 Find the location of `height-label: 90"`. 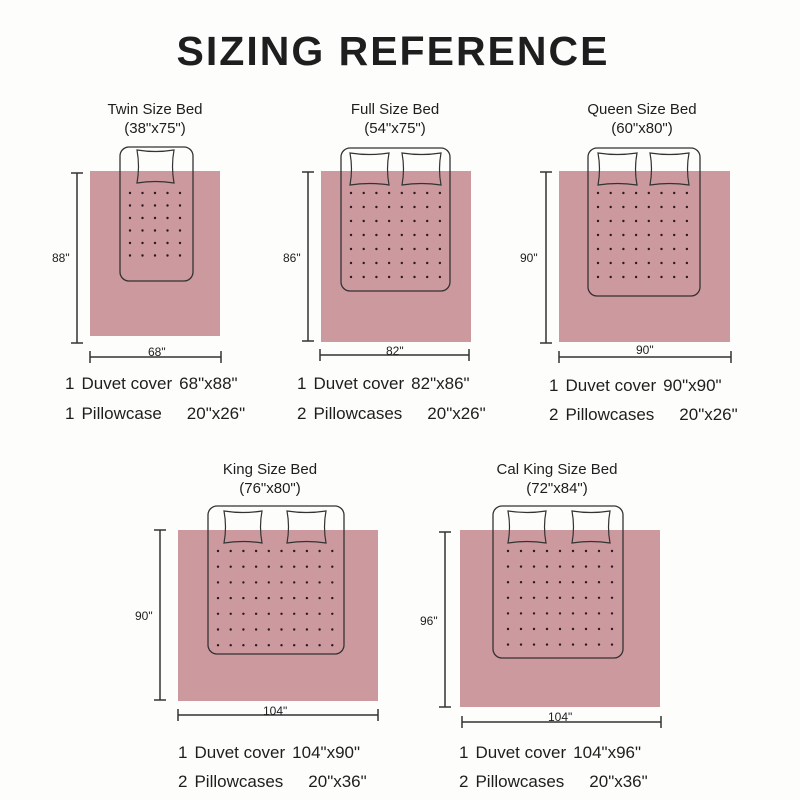

height-label: 90" is located at coordinates (144, 616).